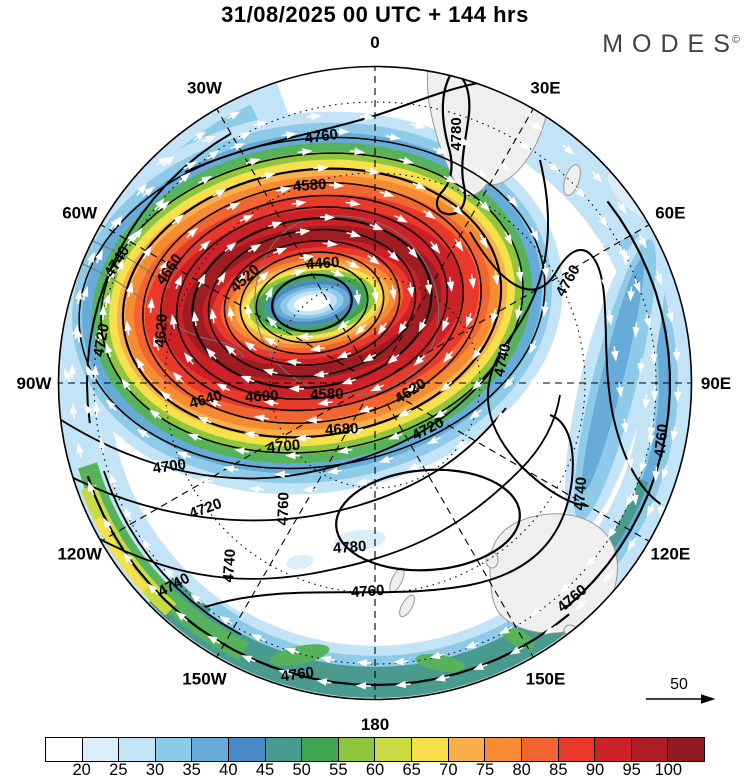  I want to click on contour-label: 4680, so click(342, 429).